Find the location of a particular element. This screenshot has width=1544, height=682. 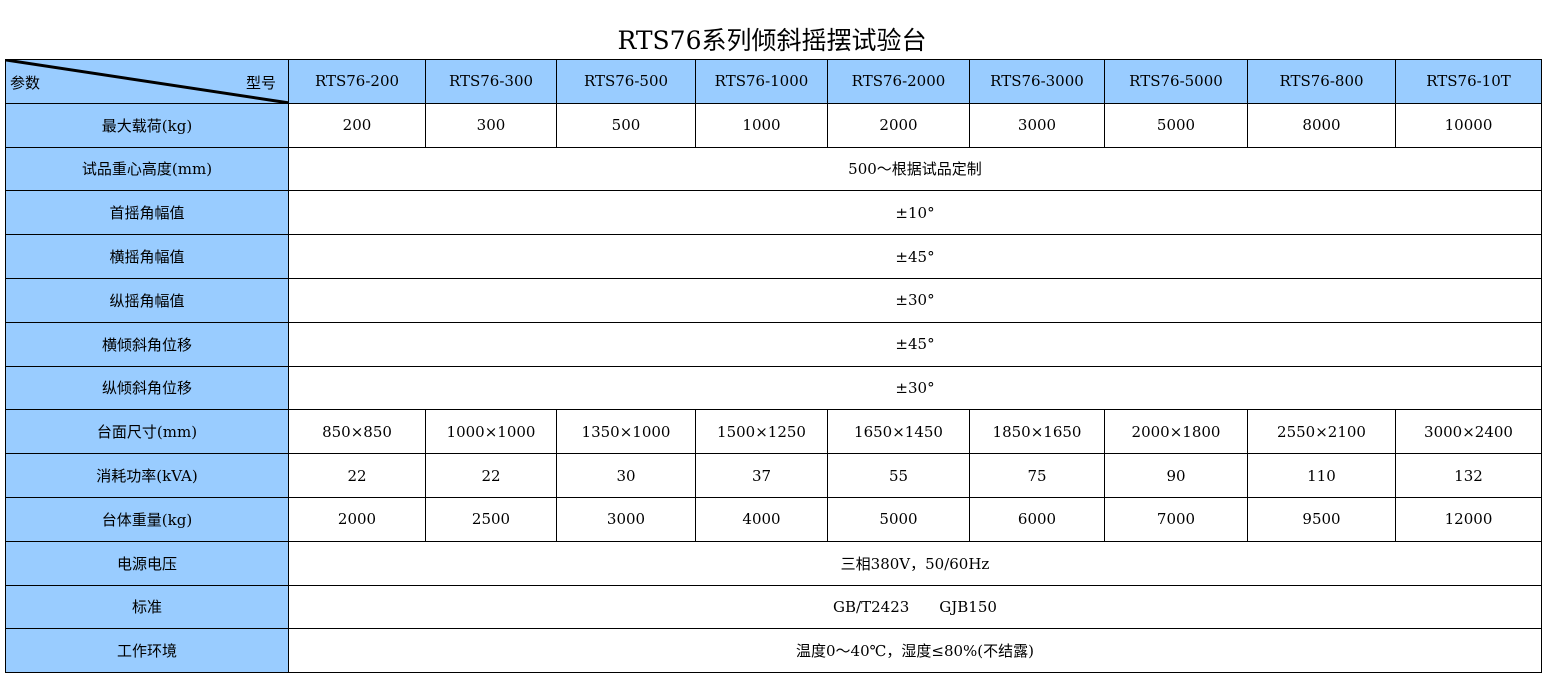

table-row: 纵摇角幅值 ±30° is located at coordinates (773, 300).